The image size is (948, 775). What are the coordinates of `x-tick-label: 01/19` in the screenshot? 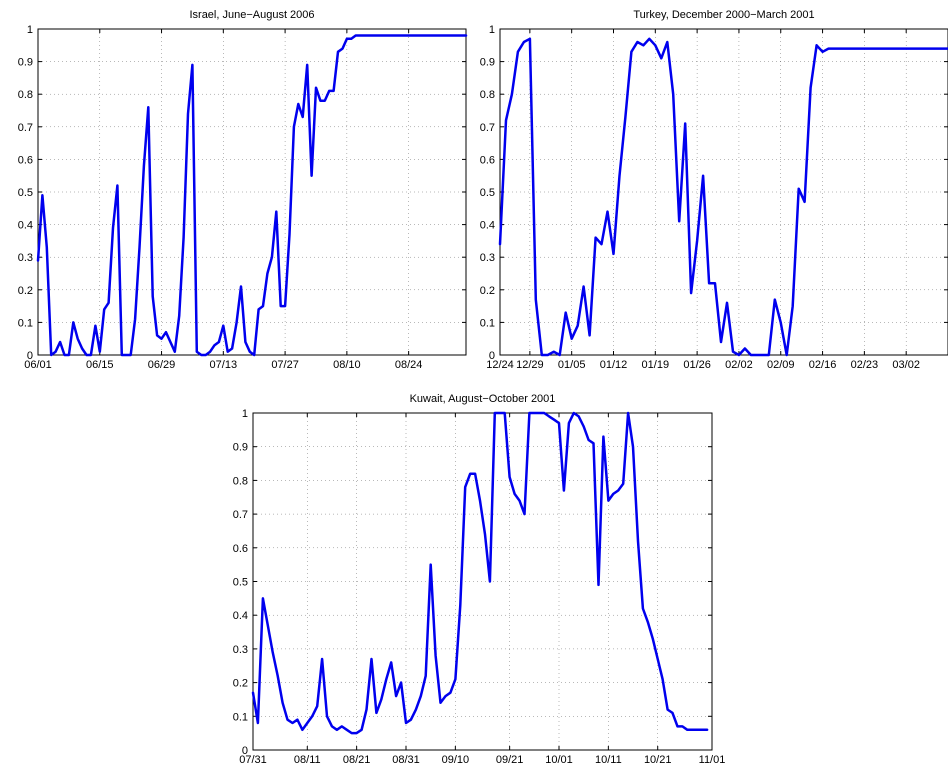 It's located at (656, 365).